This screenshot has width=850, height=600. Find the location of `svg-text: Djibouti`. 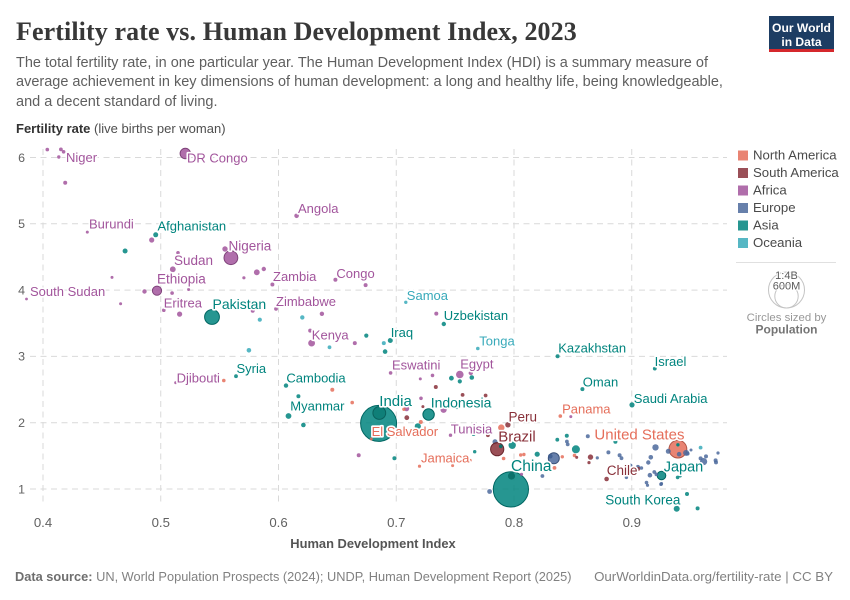

svg-text: Djibouti is located at coordinates (198, 377).